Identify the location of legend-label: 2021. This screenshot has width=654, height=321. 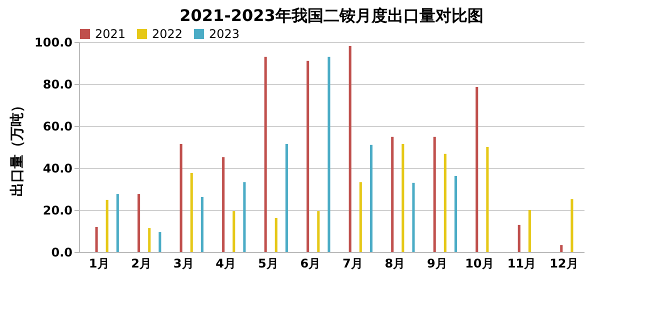
(110, 34).